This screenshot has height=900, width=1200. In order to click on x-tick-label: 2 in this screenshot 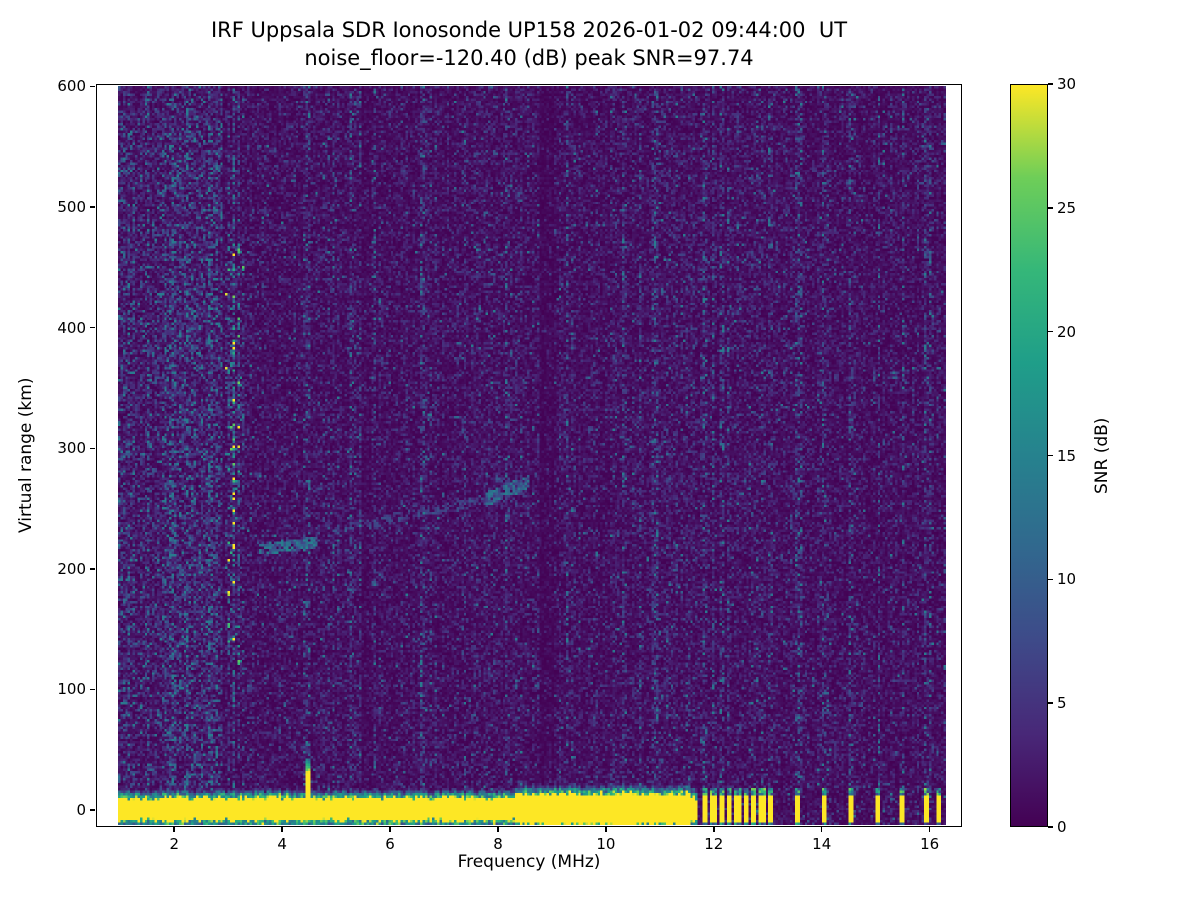, I will do `click(174, 844)`.